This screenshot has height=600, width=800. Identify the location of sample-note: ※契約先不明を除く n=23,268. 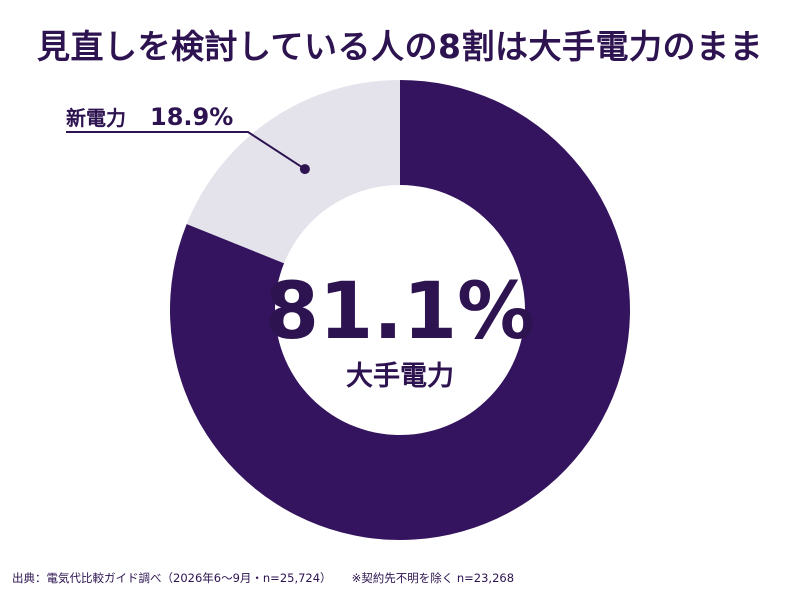
(433, 578).